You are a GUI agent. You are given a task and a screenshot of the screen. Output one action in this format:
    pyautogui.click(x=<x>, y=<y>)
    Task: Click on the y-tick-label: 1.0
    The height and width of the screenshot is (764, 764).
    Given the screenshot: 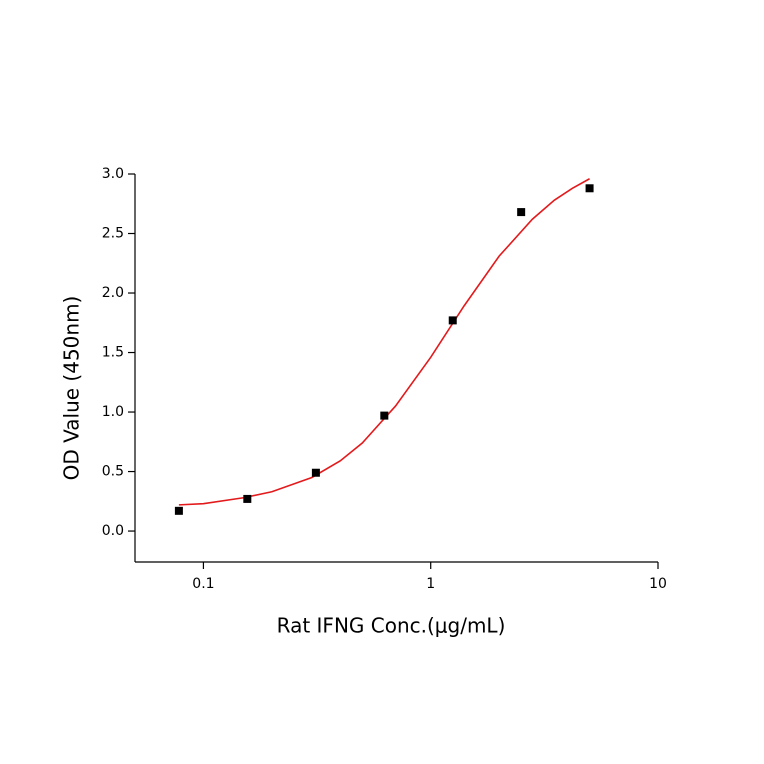 What is the action you would take?
    pyautogui.click(x=113, y=412)
    